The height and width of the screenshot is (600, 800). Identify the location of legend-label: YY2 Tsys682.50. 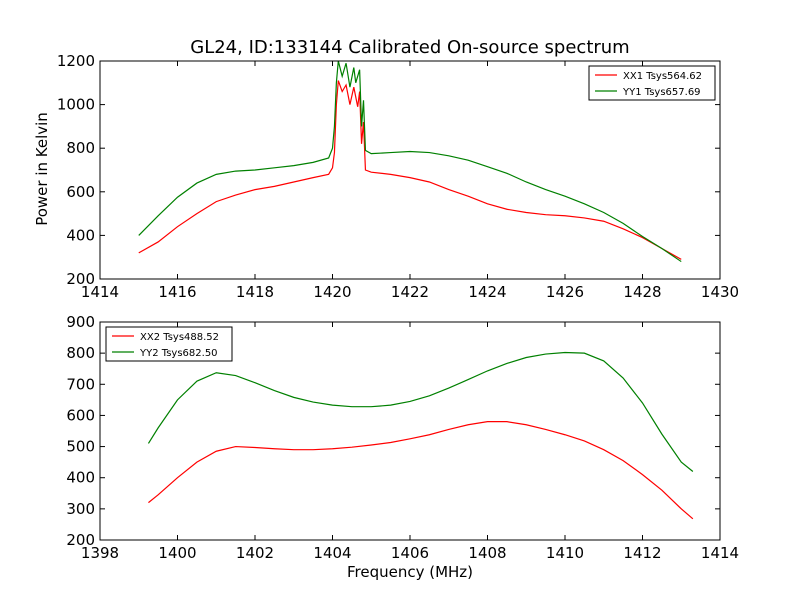
(178, 353).